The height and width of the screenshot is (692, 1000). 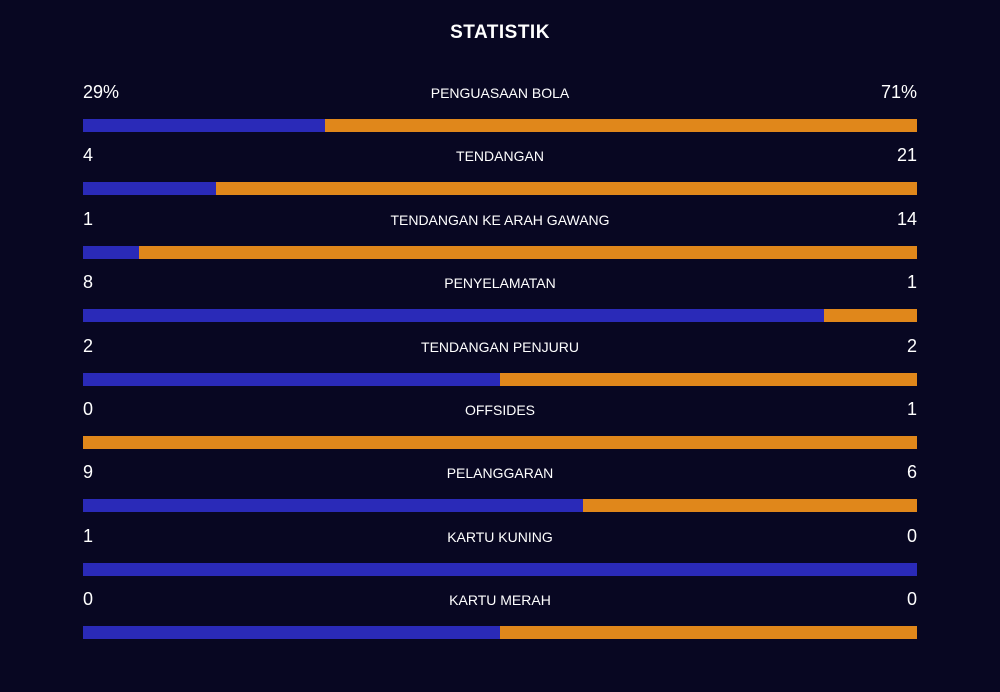 What do you see at coordinates (500, 283) in the screenshot?
I see `stat-label: PENYELAMATAN` at bounding box center [500, 283].